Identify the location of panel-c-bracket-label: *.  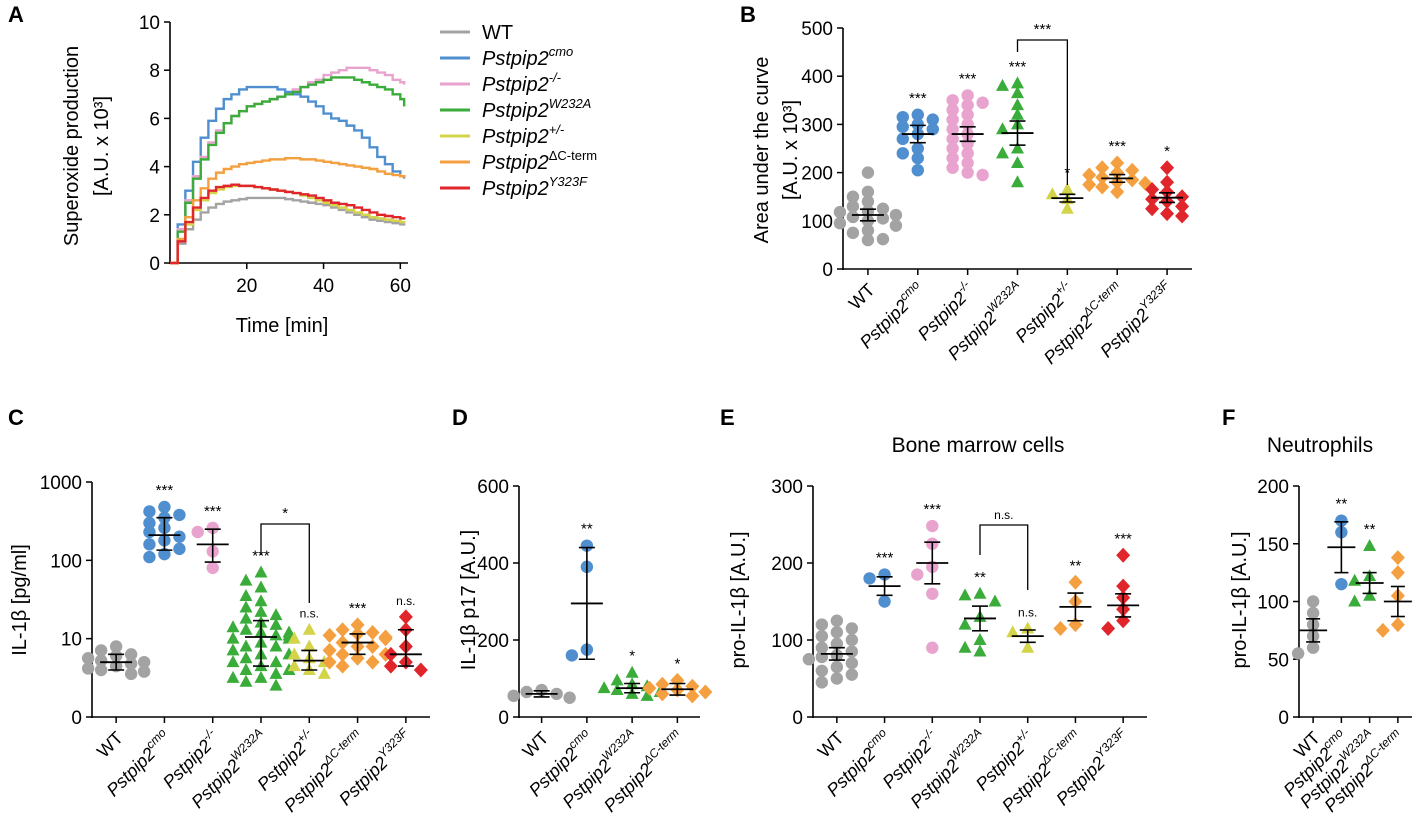
(285, 513).